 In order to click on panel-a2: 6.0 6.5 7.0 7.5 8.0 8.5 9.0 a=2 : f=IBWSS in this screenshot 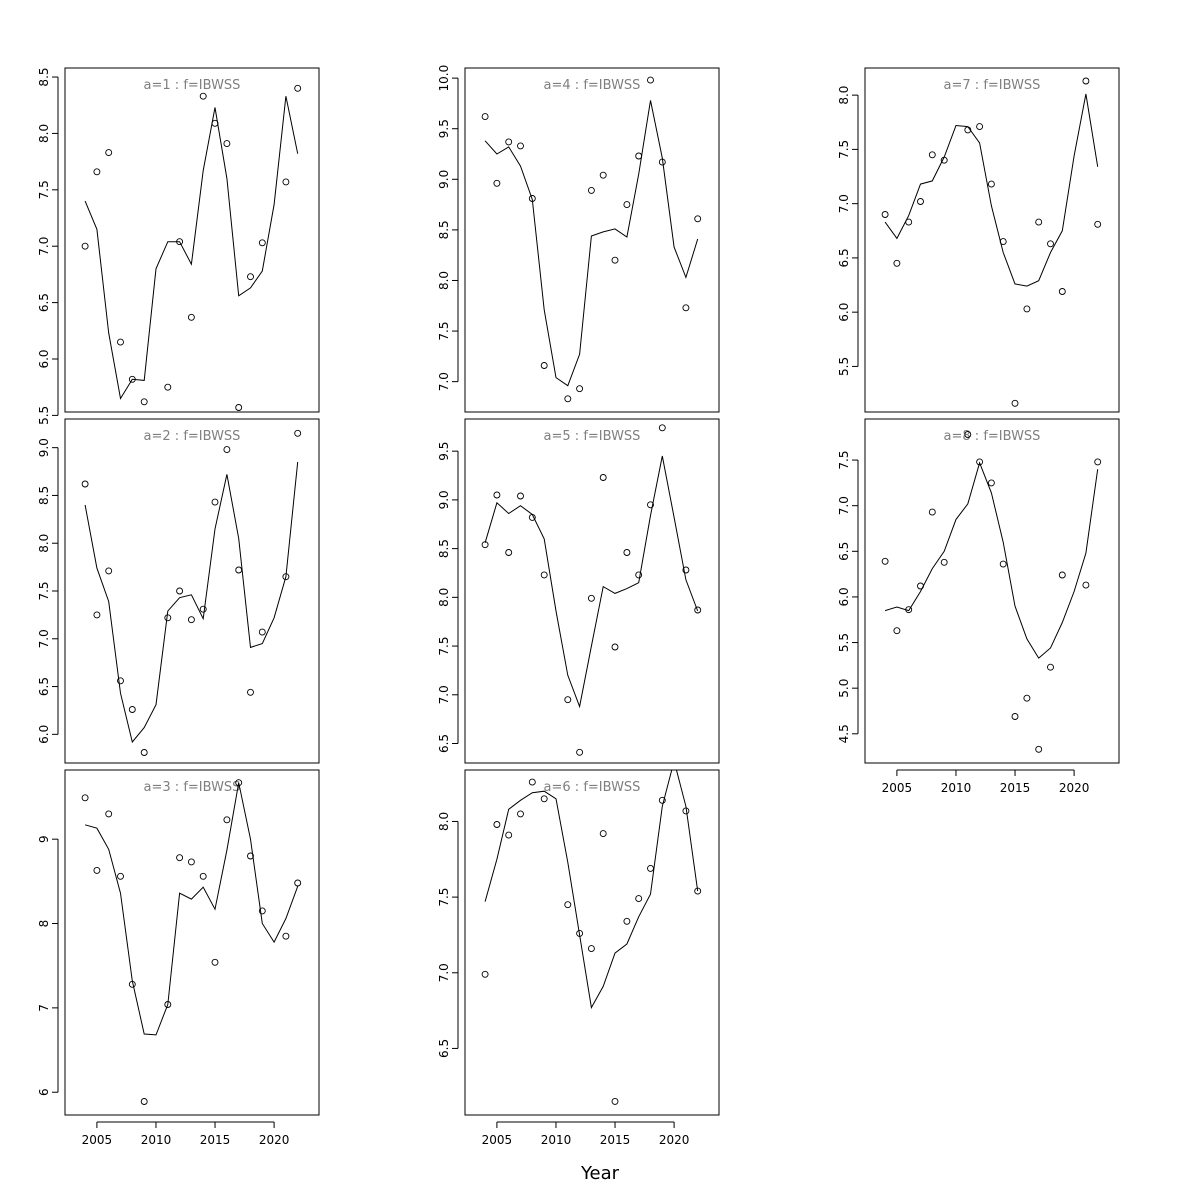, I will do `click(178, 591)`.